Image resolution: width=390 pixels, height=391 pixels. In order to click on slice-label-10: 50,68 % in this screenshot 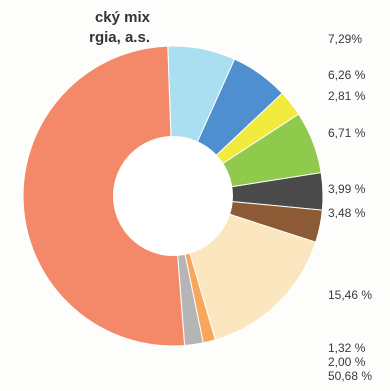, I will do `click(350, 376)`.